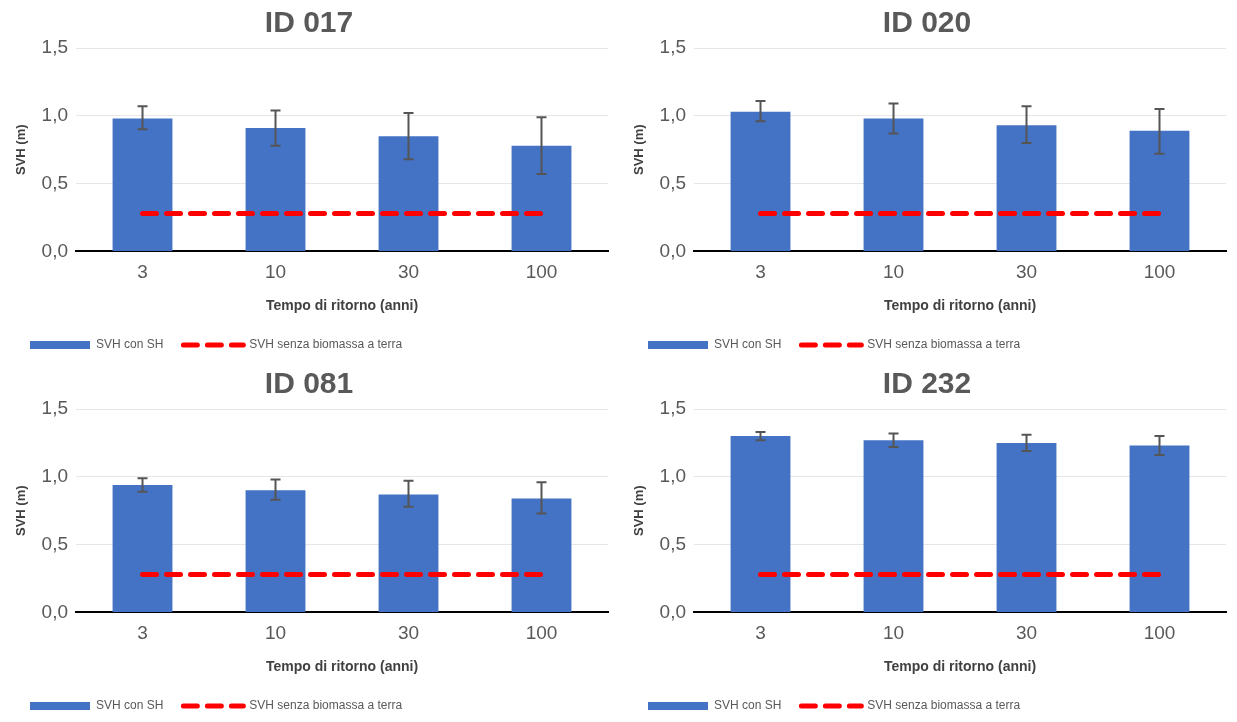 Image resolution: width=1237 pixels, height=722 pixels. I want to click on chart-title: ID 020, so click(927, 22).